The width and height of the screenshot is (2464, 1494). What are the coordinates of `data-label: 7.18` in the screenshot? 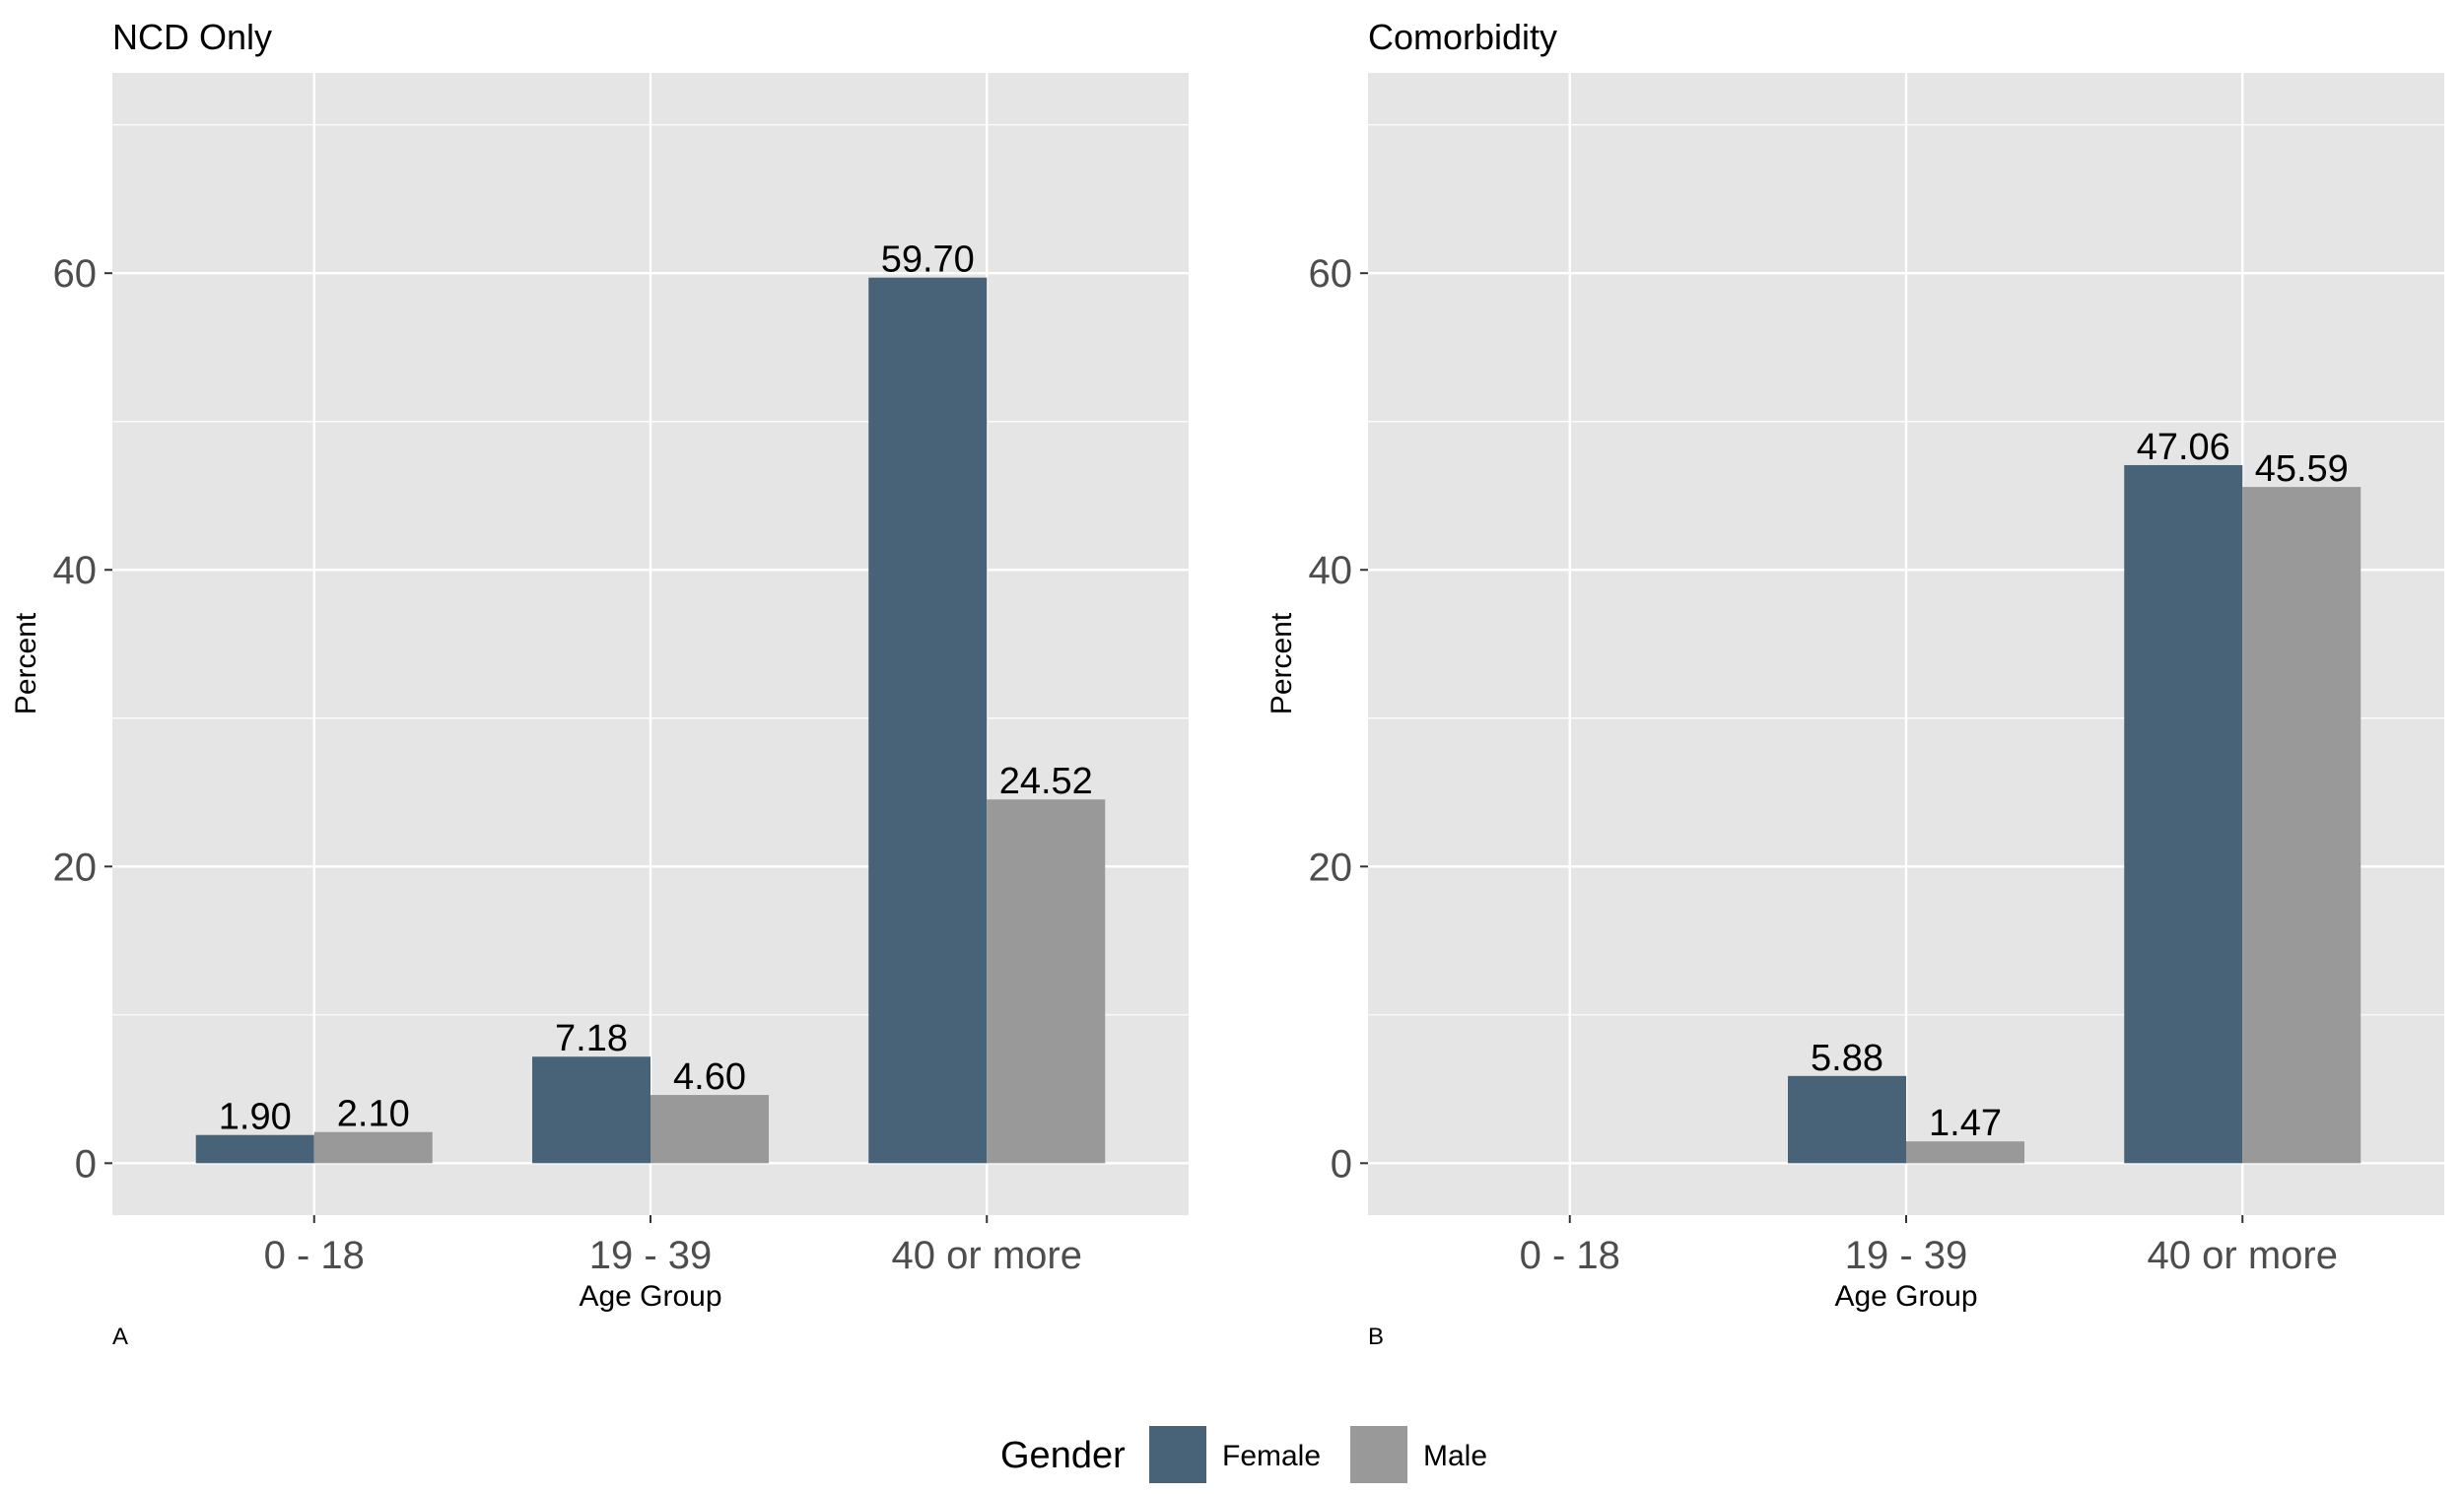 It's located at (591, 1038).